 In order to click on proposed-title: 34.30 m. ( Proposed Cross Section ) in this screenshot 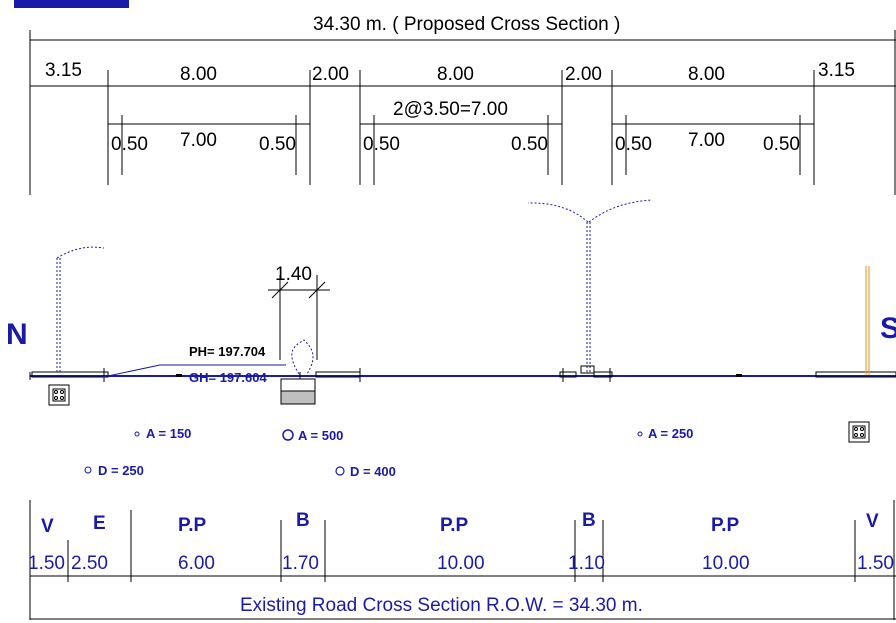, I will do `click(466, 24)`.